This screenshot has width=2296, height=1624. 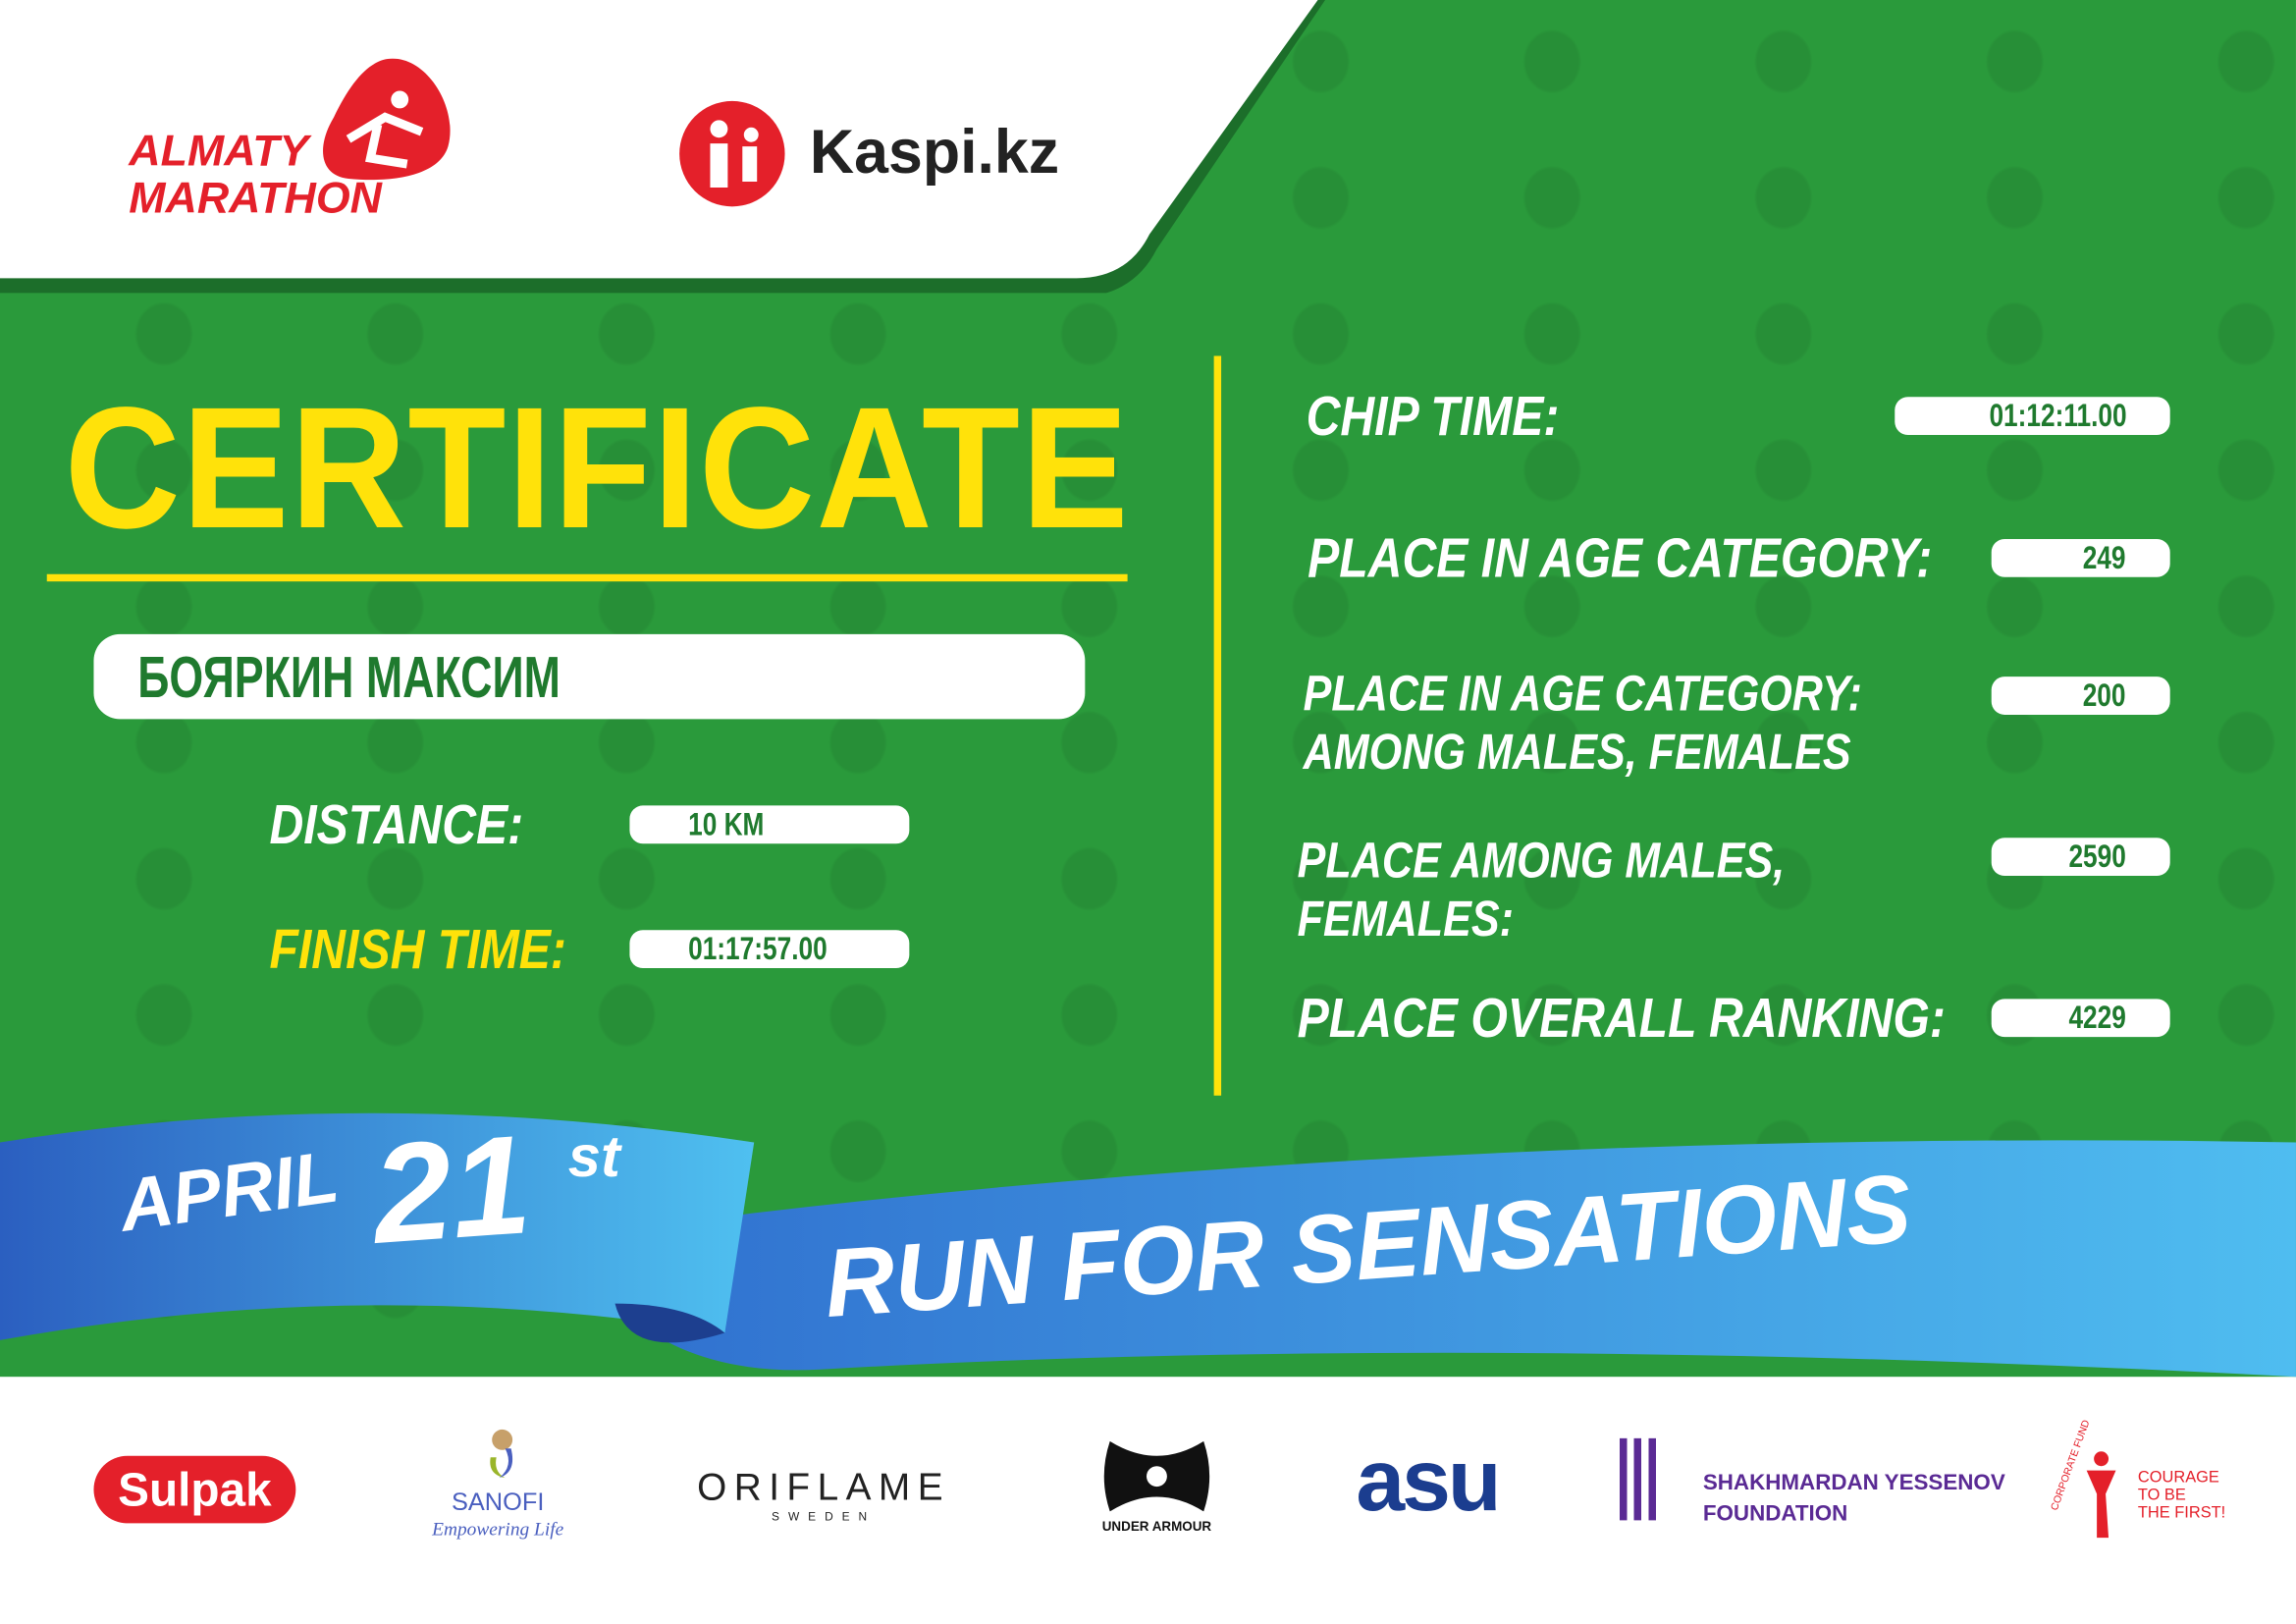 I want to click on gender-place-value: 2590, so click(x=2080, y=857).